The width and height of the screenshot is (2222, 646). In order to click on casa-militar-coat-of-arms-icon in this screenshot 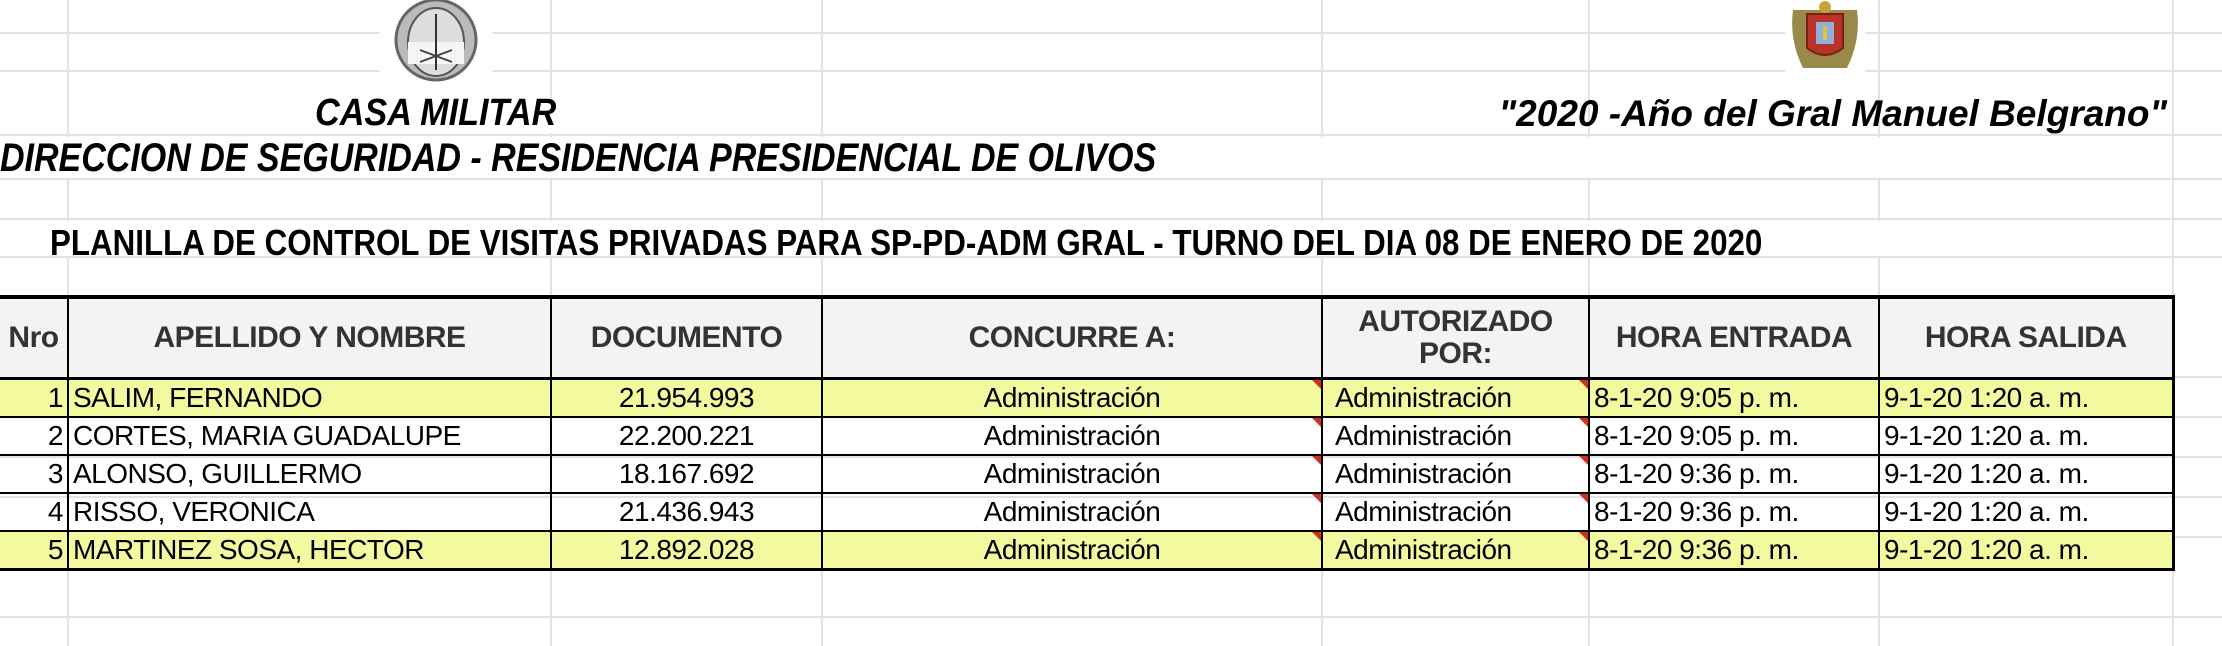, I will do `click(1825, 37)`.